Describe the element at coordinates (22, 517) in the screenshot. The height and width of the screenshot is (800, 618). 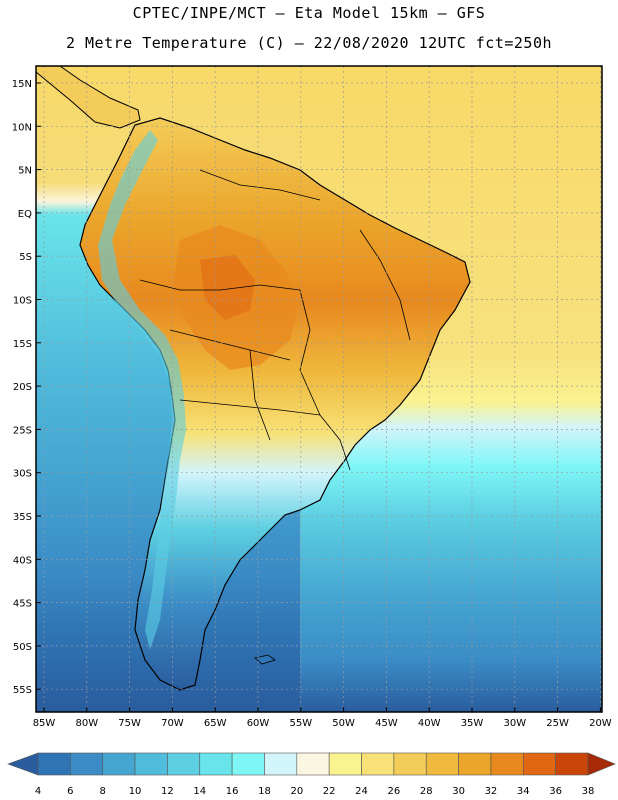
I see `lat-label: 35S` at that location.